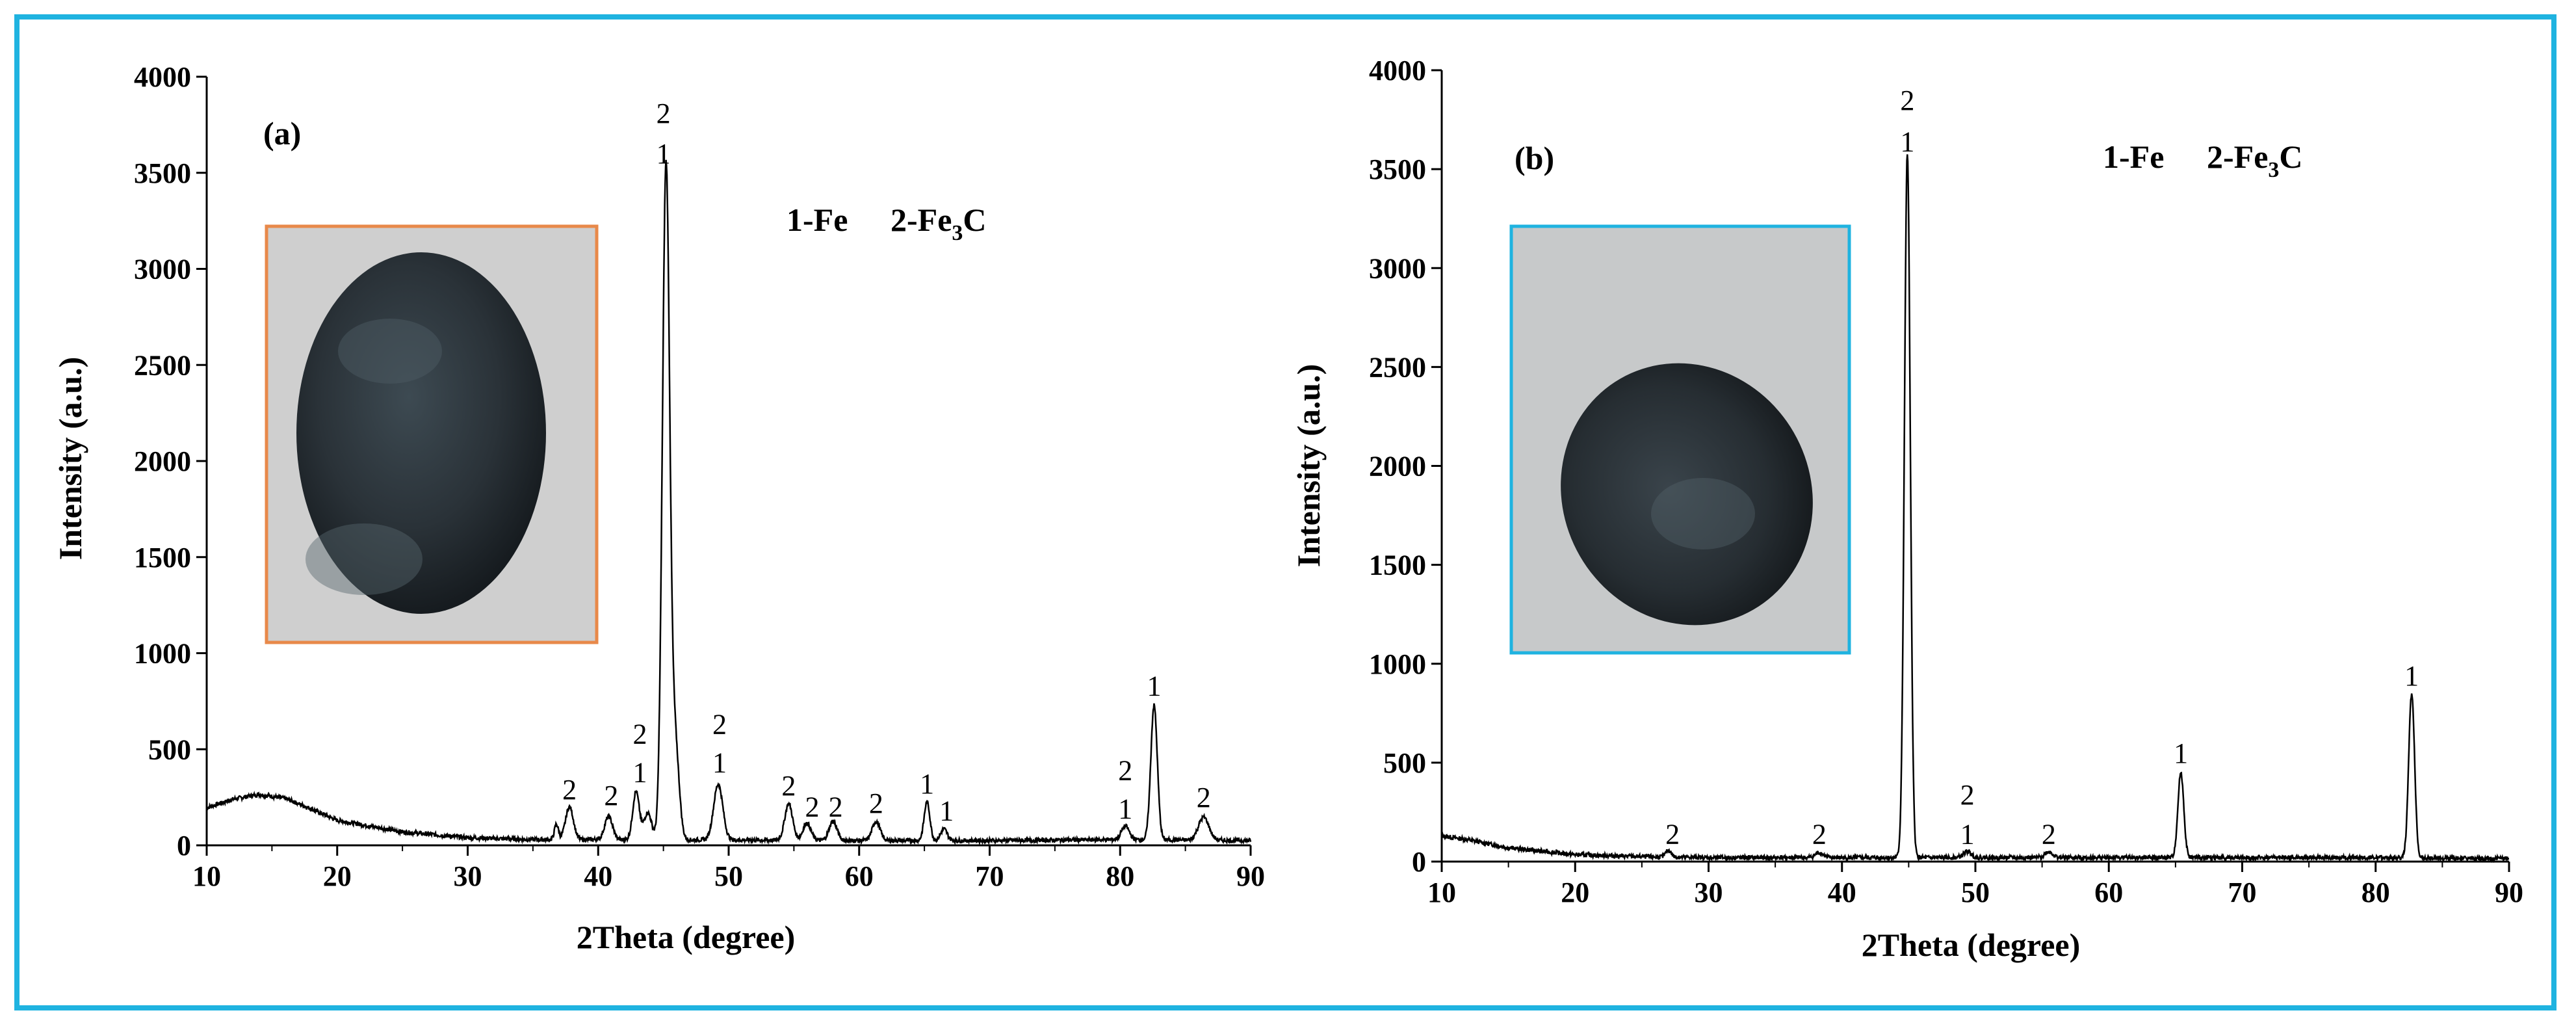 The width and height of the screenshot is (2576, 1030). I want to click on x-tick-label-a: 80, so click(1120, 876).